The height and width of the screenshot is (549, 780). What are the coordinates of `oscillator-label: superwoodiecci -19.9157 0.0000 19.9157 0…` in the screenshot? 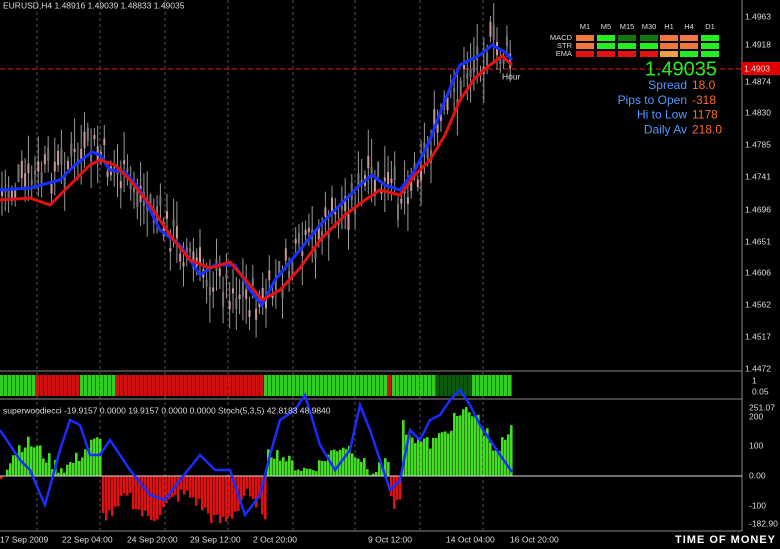 It's located at (167, 410).